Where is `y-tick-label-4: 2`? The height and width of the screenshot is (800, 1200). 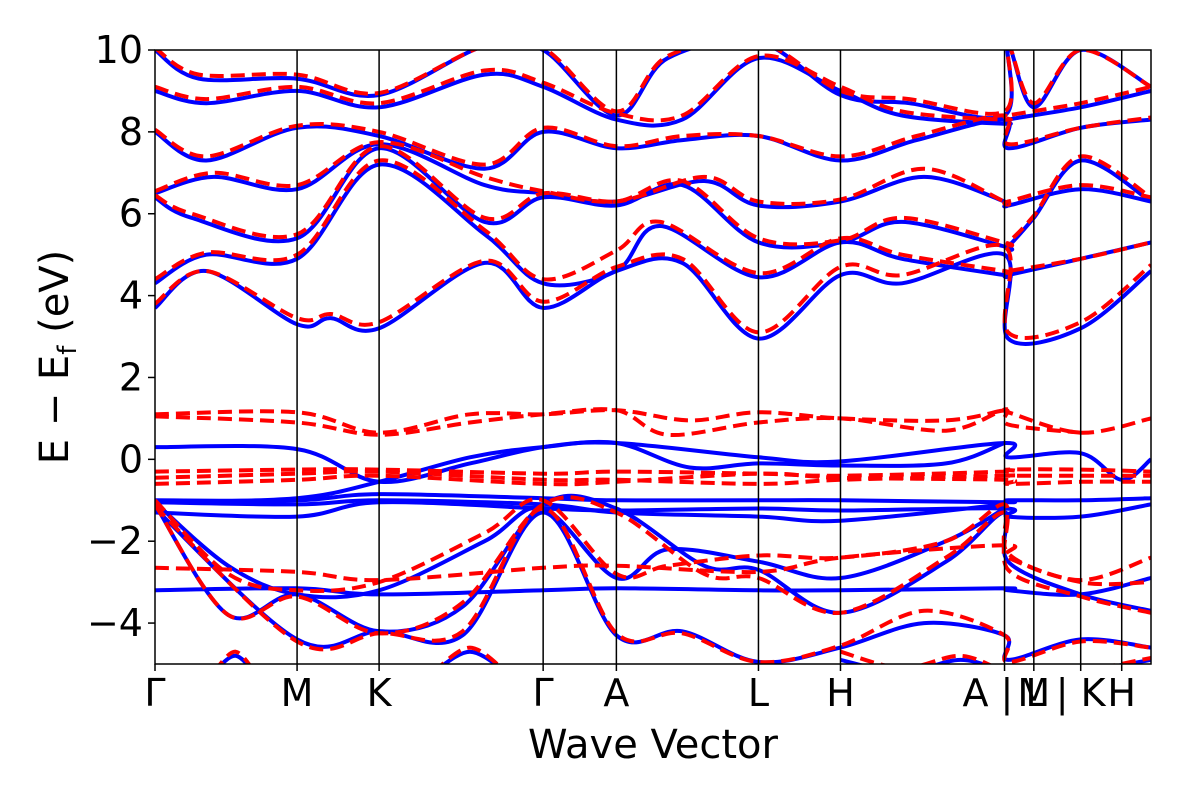
y-tick-label-4: 2 is located at coordinates (131, 377).